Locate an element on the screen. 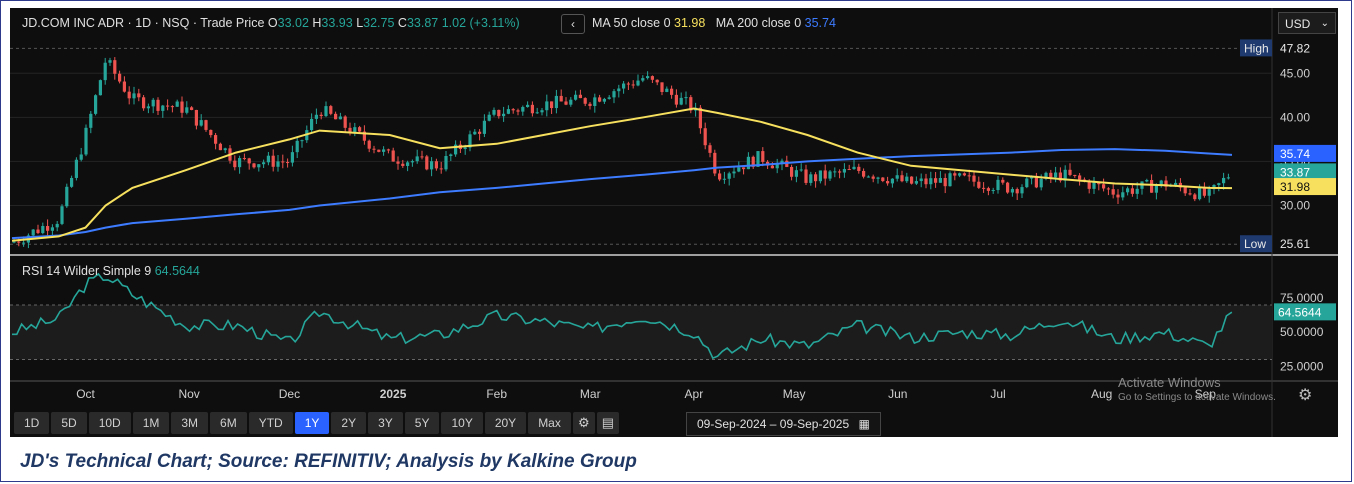 This screenshot has height=484, width=1354. settings-icon: ⚙ is located at coordinates (1305, 395).